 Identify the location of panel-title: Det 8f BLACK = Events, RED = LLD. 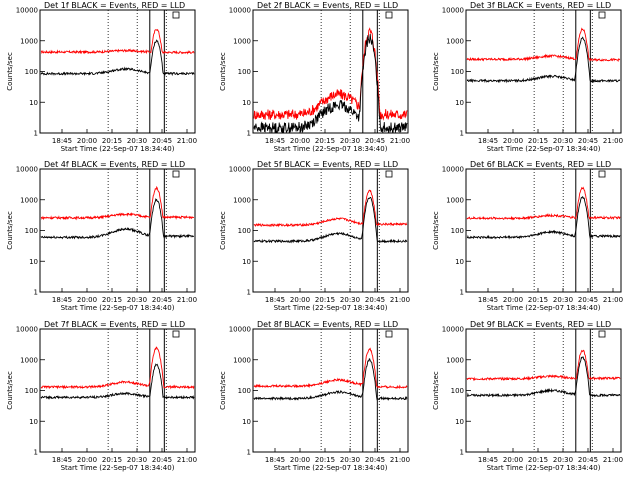
(327, 324).